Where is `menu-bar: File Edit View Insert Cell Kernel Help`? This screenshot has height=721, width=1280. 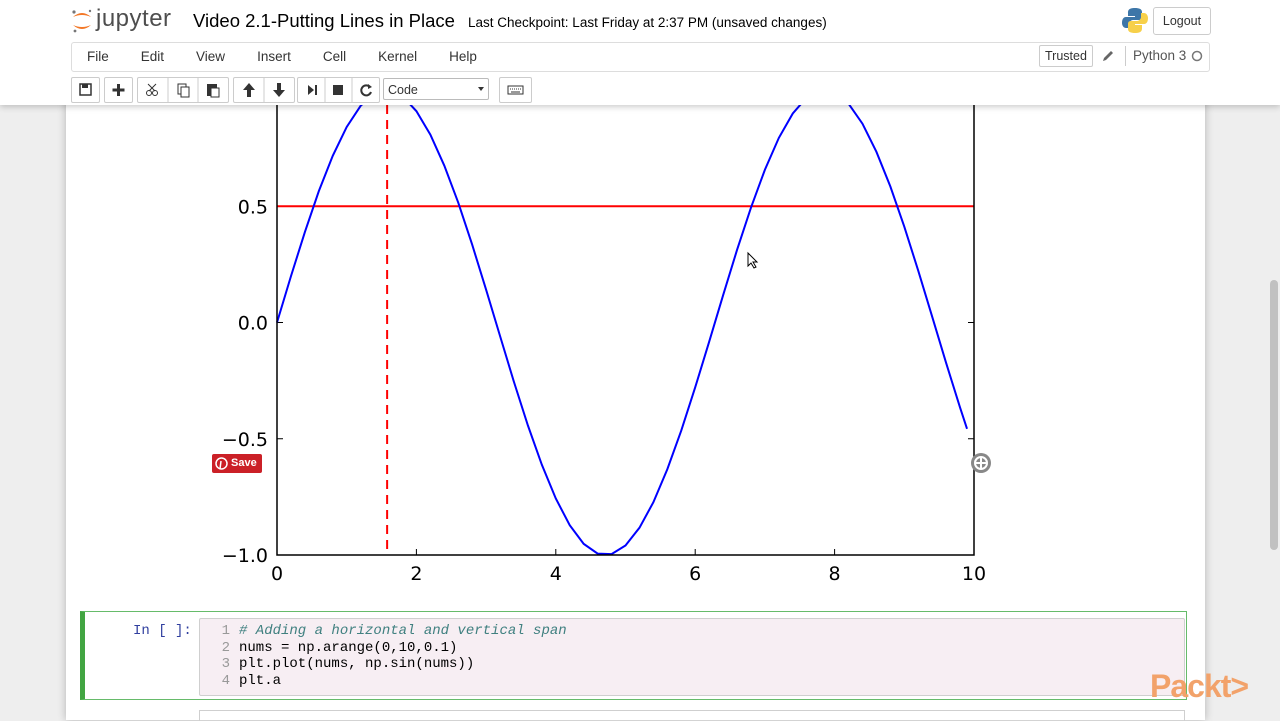 menu-bar: File Edit View Insert Cell Kernel Help is located at coordinates (640, 57).